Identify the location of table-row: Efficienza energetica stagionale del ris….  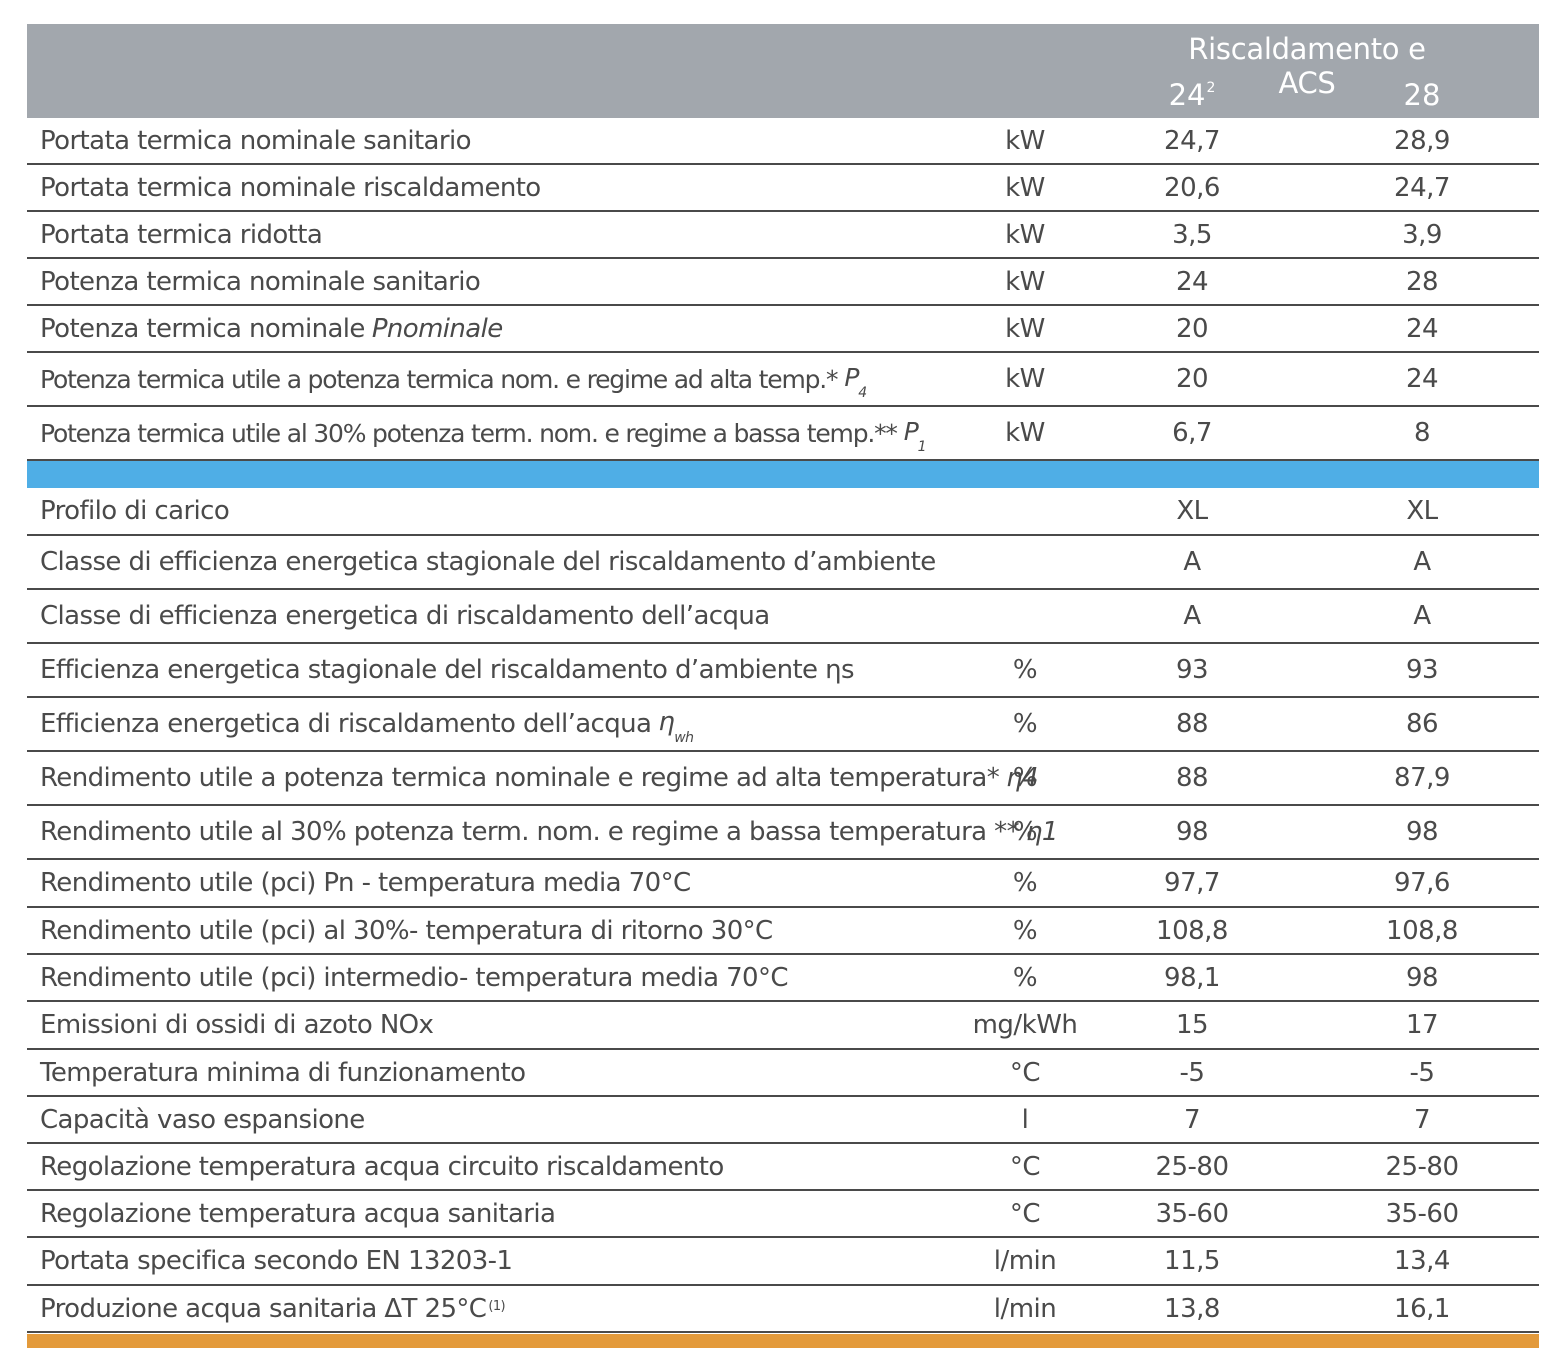
(783, 671).